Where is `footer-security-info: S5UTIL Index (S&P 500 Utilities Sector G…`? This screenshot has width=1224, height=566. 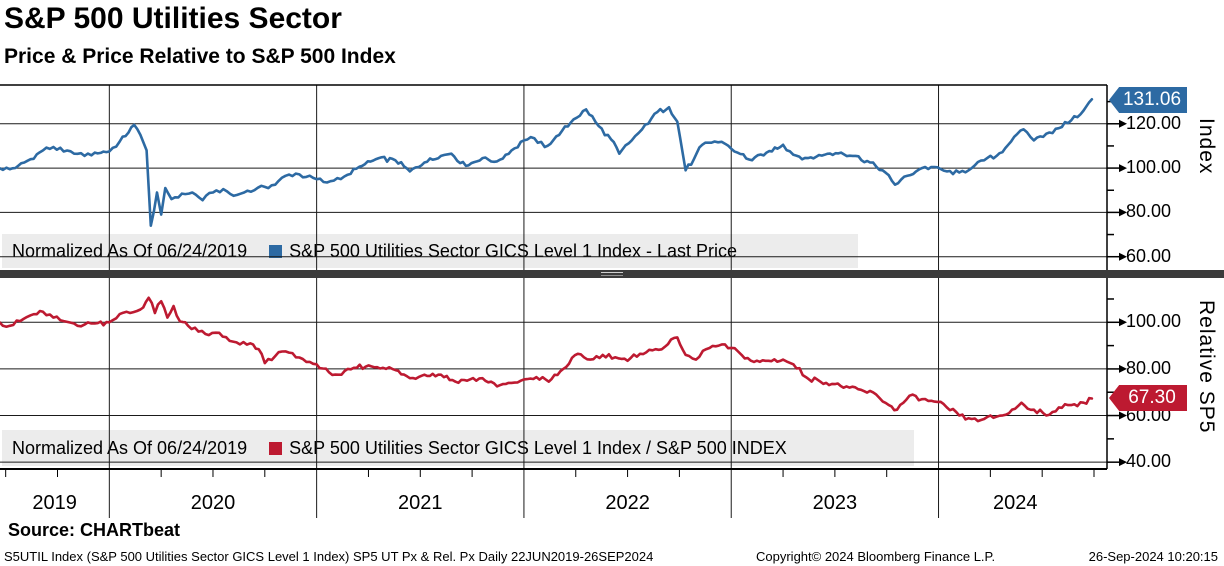 footer-security-info: S5UTIL Index (S&P 500 Utilities Sector G… is located at coordinates (329, 556).